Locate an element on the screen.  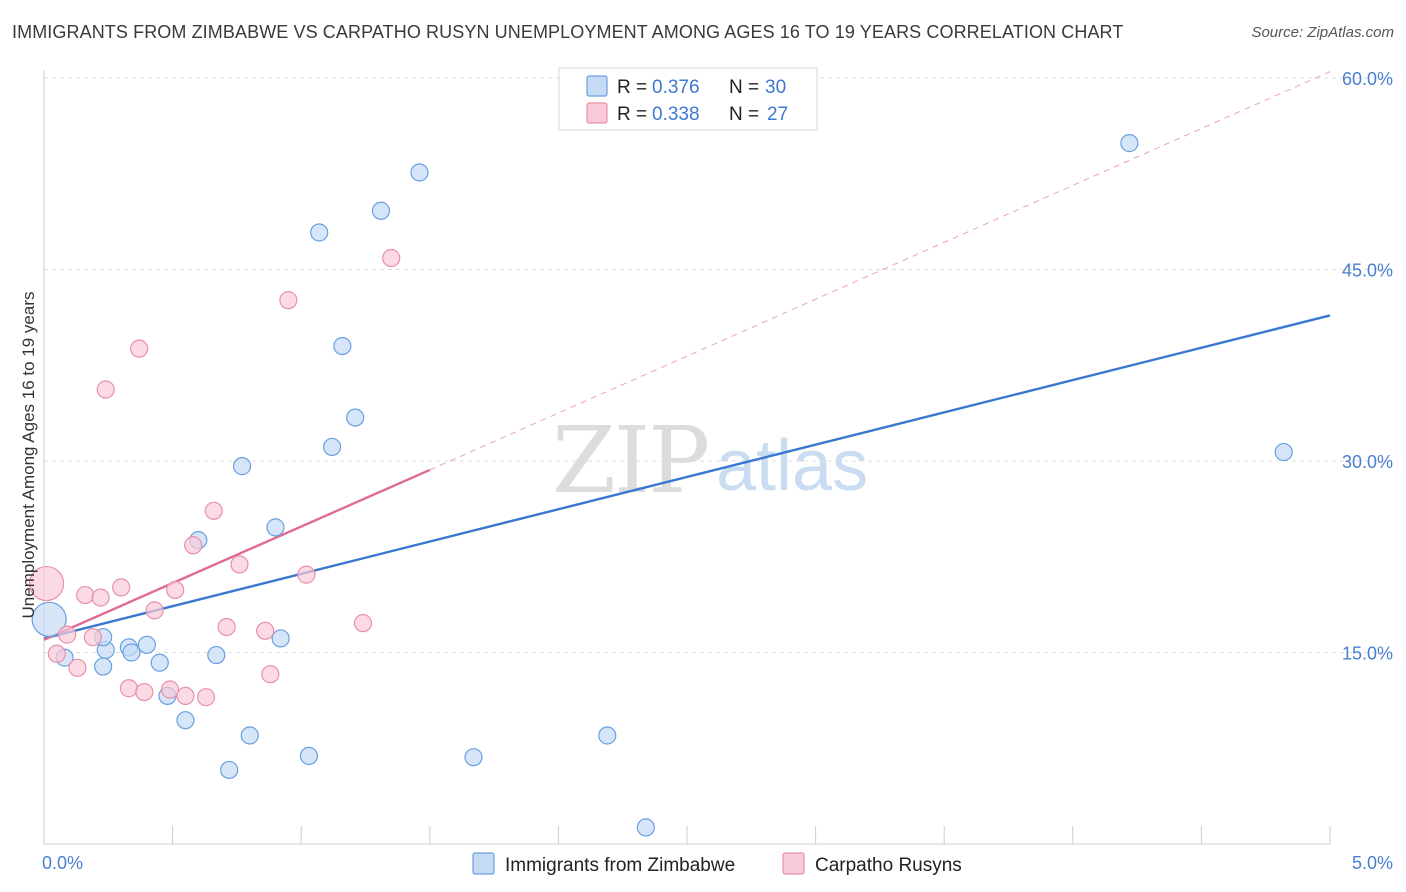
series-swatch-zimbabwe is located at coordinates (483, 863).